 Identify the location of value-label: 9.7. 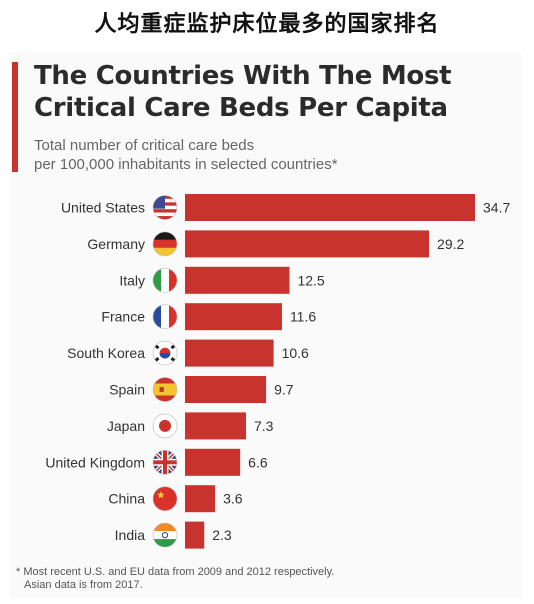
(284, 390).